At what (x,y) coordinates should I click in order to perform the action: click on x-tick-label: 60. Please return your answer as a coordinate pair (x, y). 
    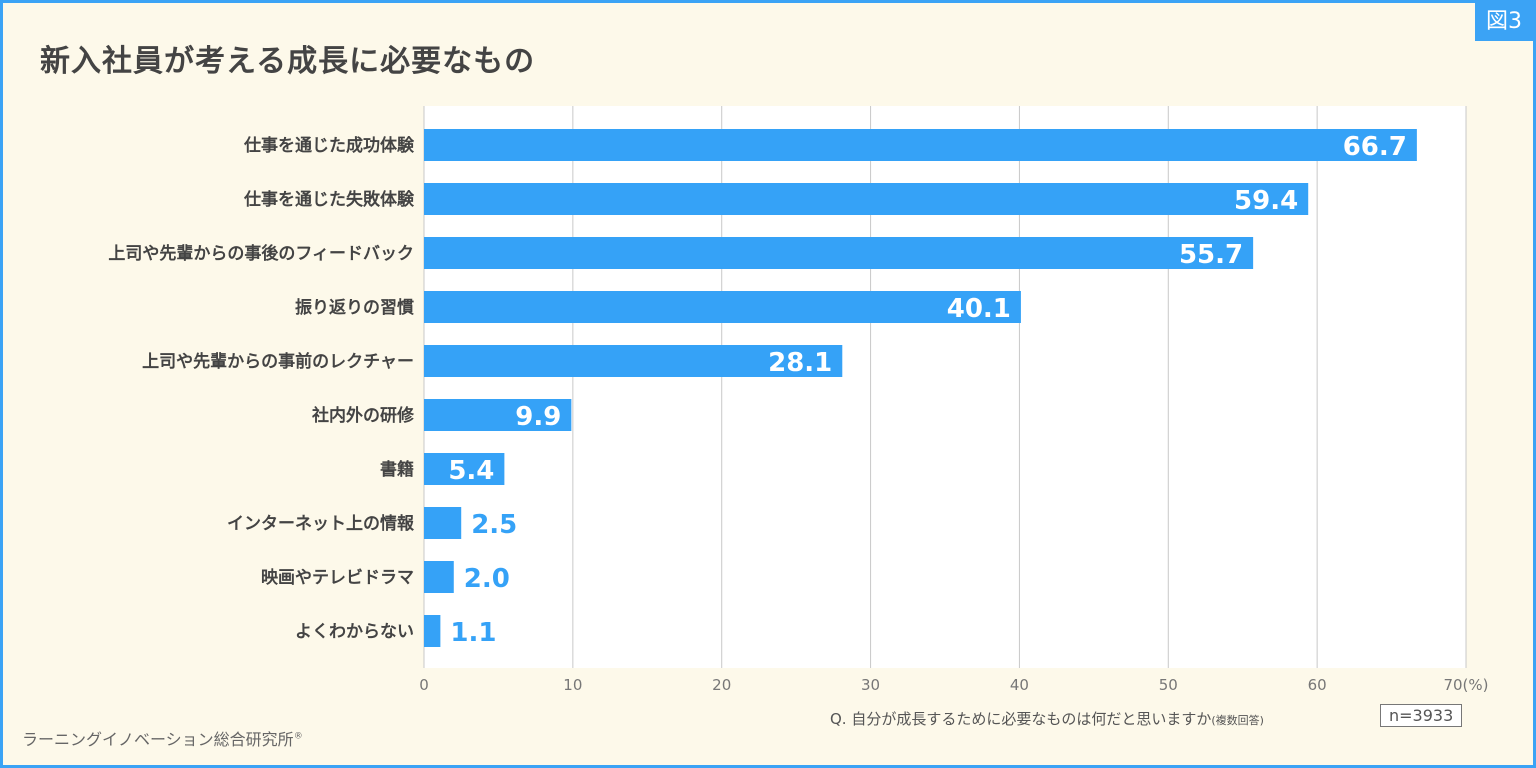
    Looking at the image, I should click on (1317, 685).